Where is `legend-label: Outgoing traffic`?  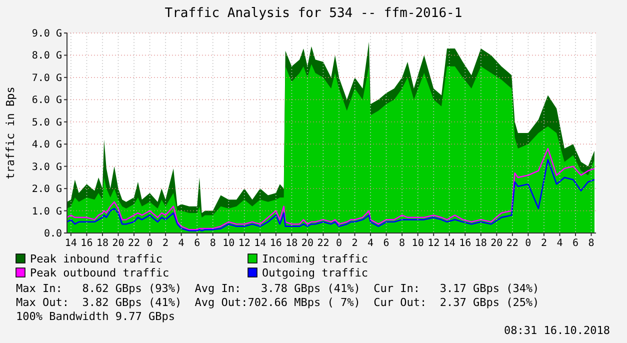
legend-label: Outgoing traffic is located at coordinates (315, 273).